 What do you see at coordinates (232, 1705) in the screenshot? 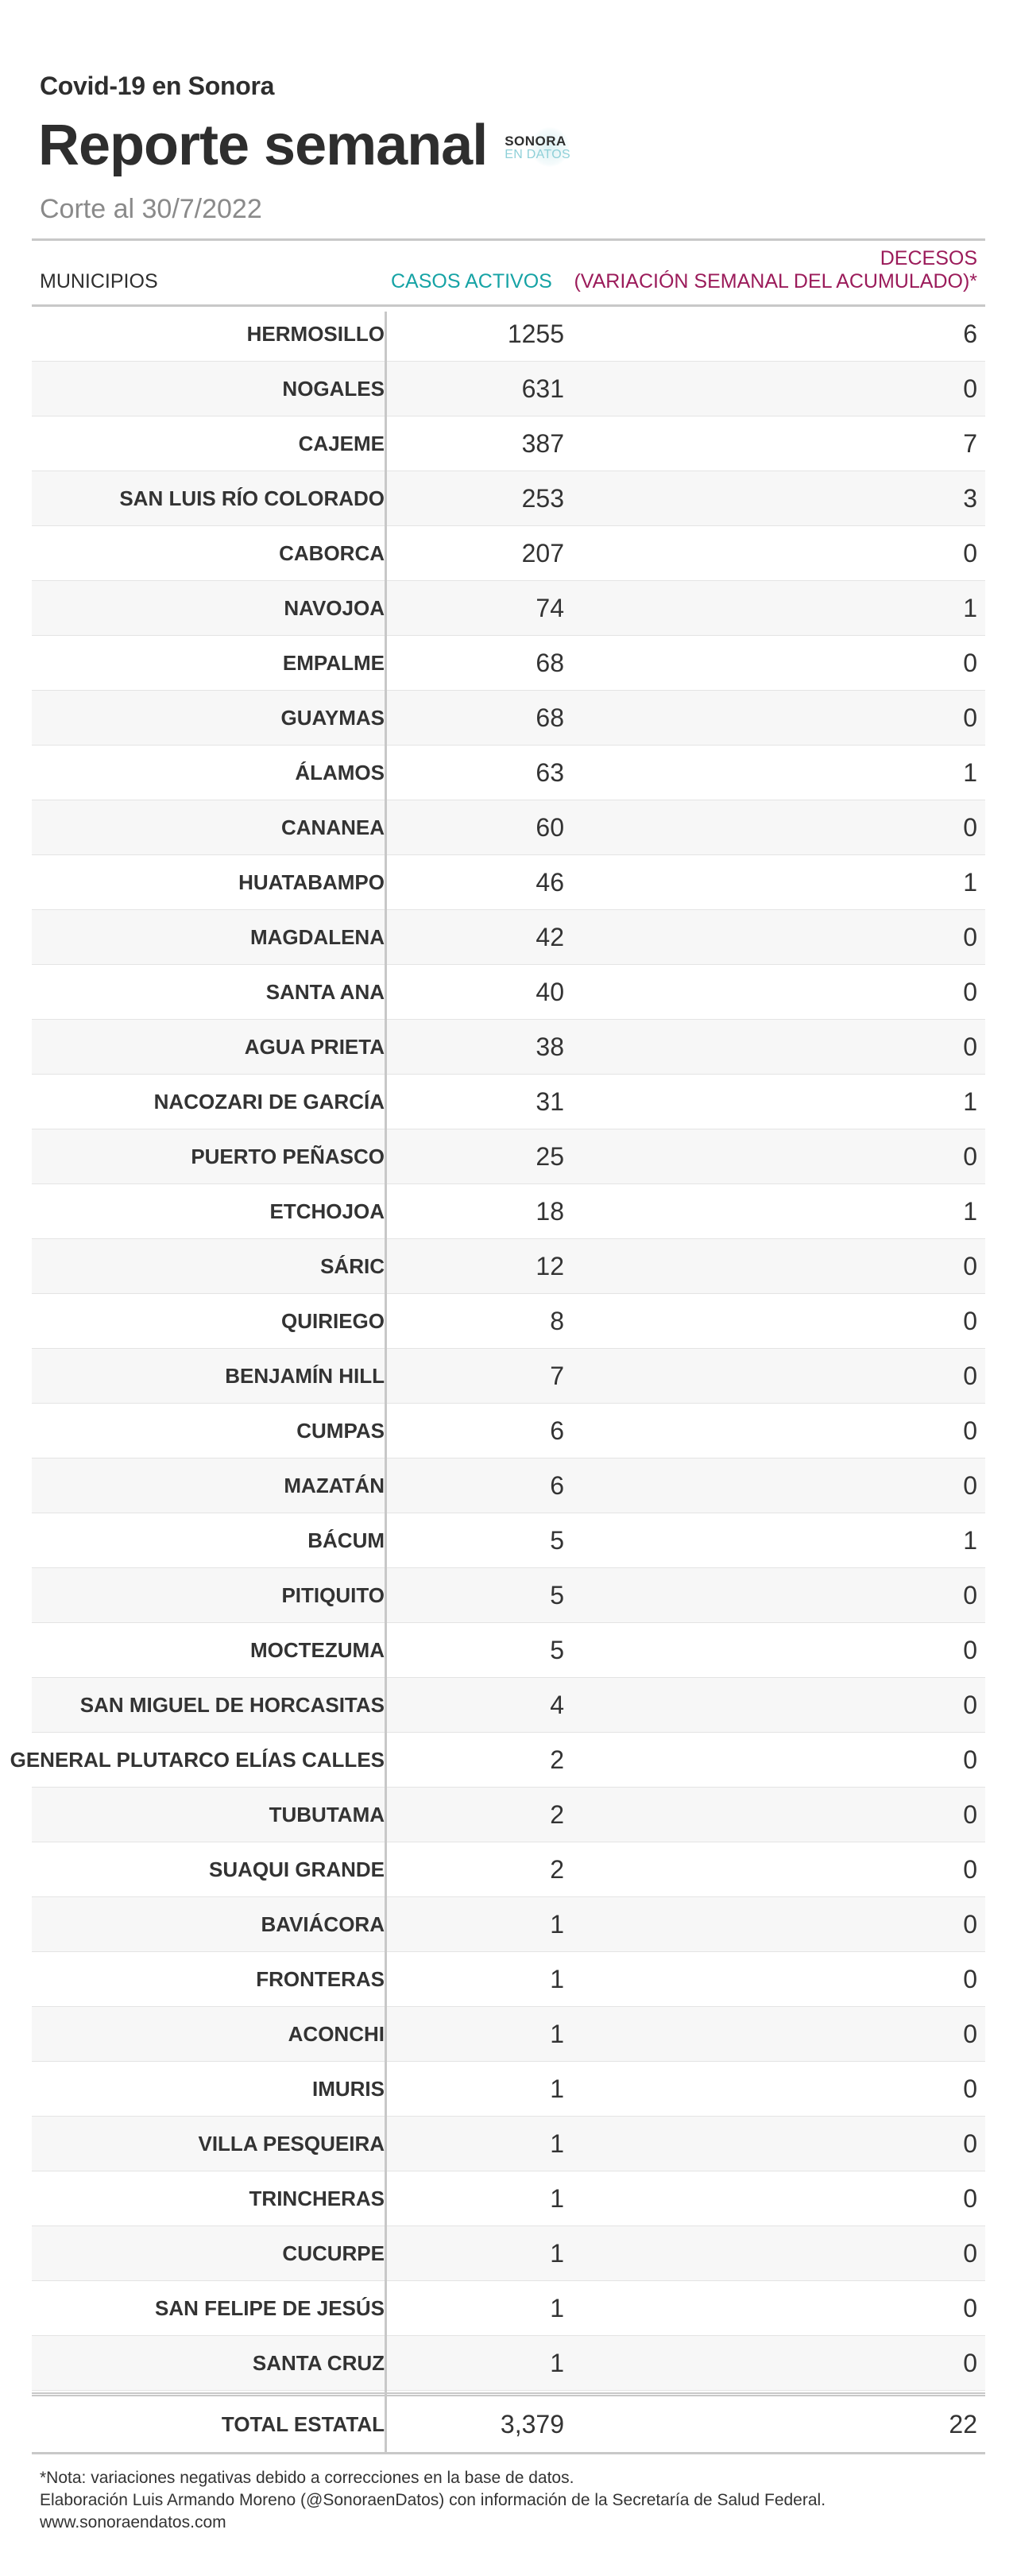
I see `municipio-cell: SAN MIGUEL DE HORCASITAS` at bounding box center [232, 1705].